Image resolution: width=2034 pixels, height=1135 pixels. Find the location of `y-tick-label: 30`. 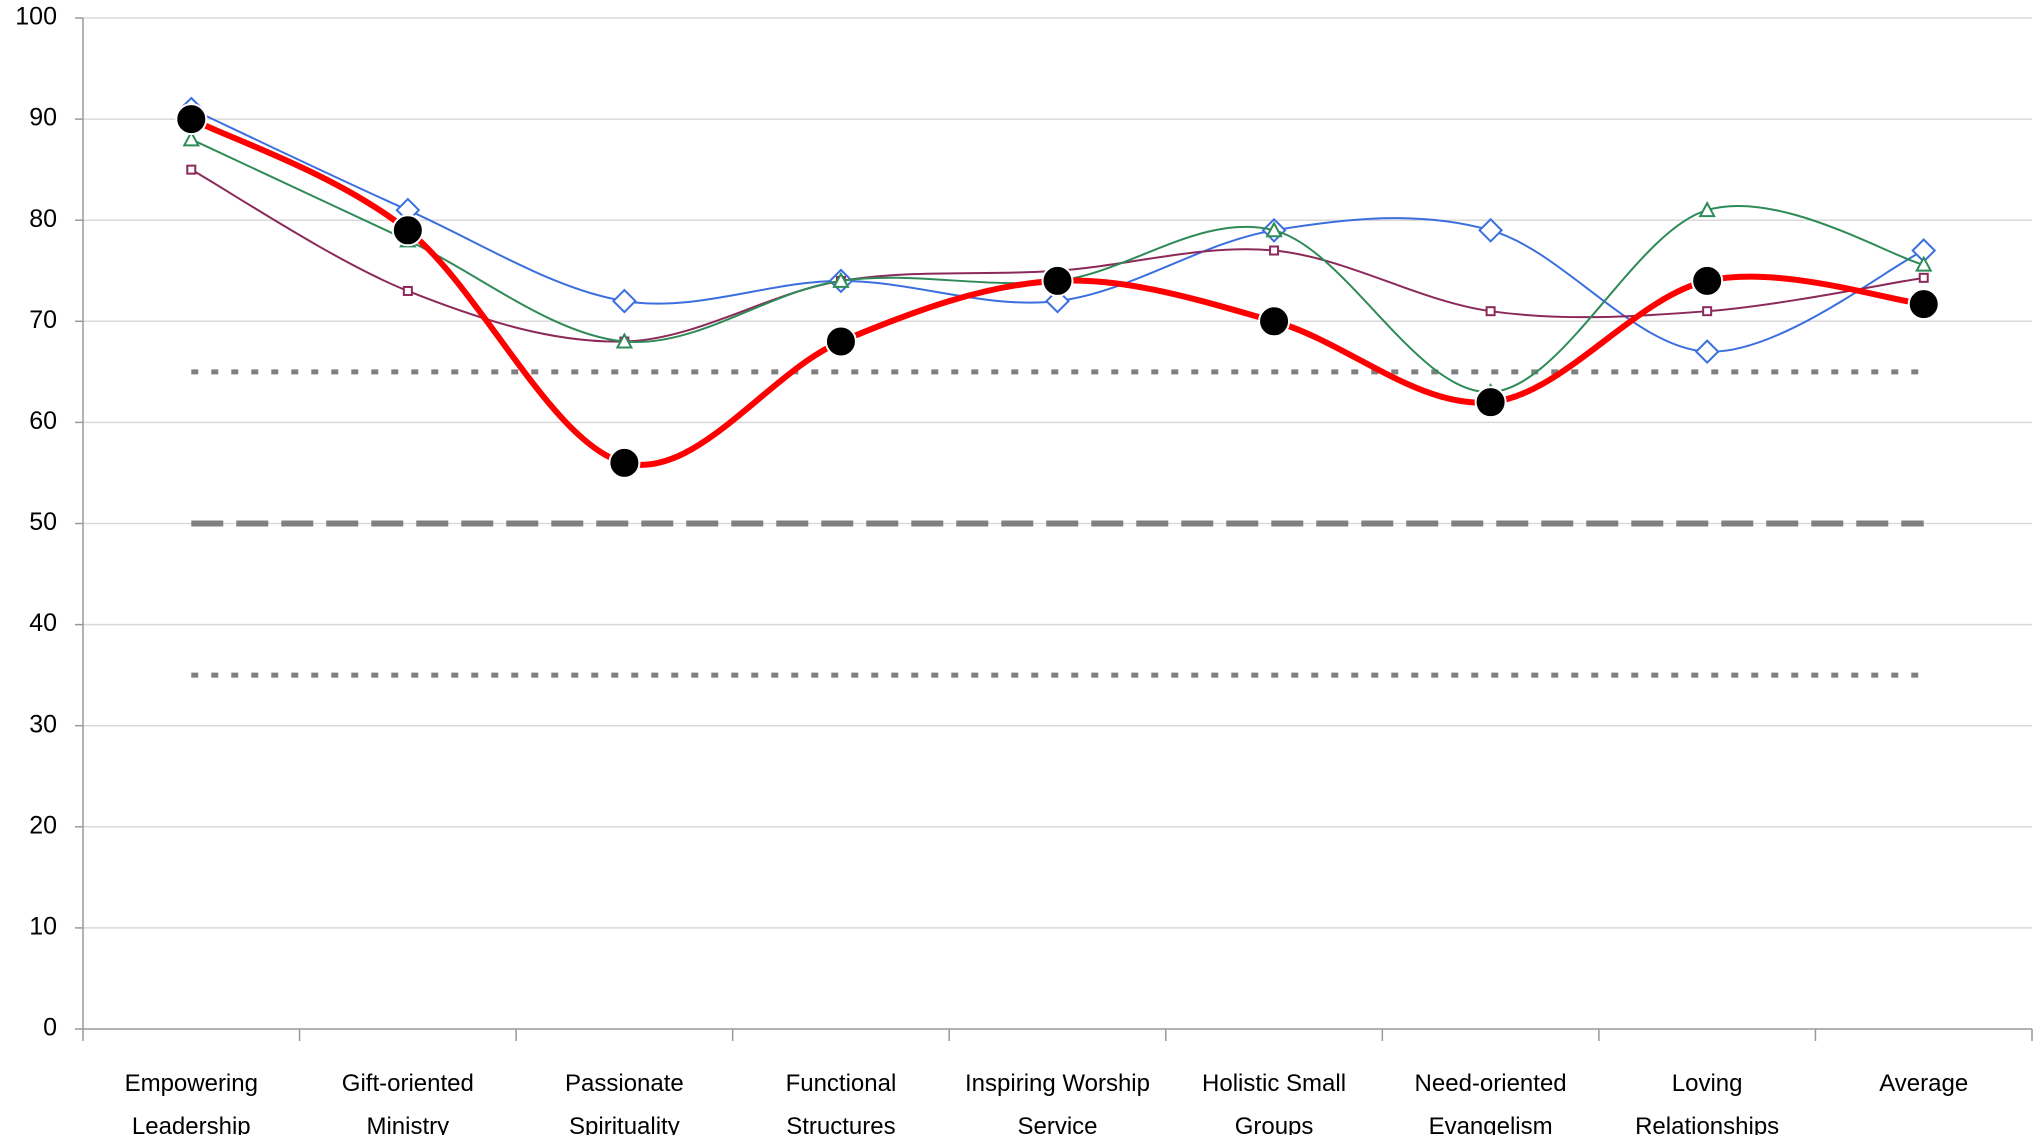

y-tick-label: 30 is located at coordinates (43, 724).